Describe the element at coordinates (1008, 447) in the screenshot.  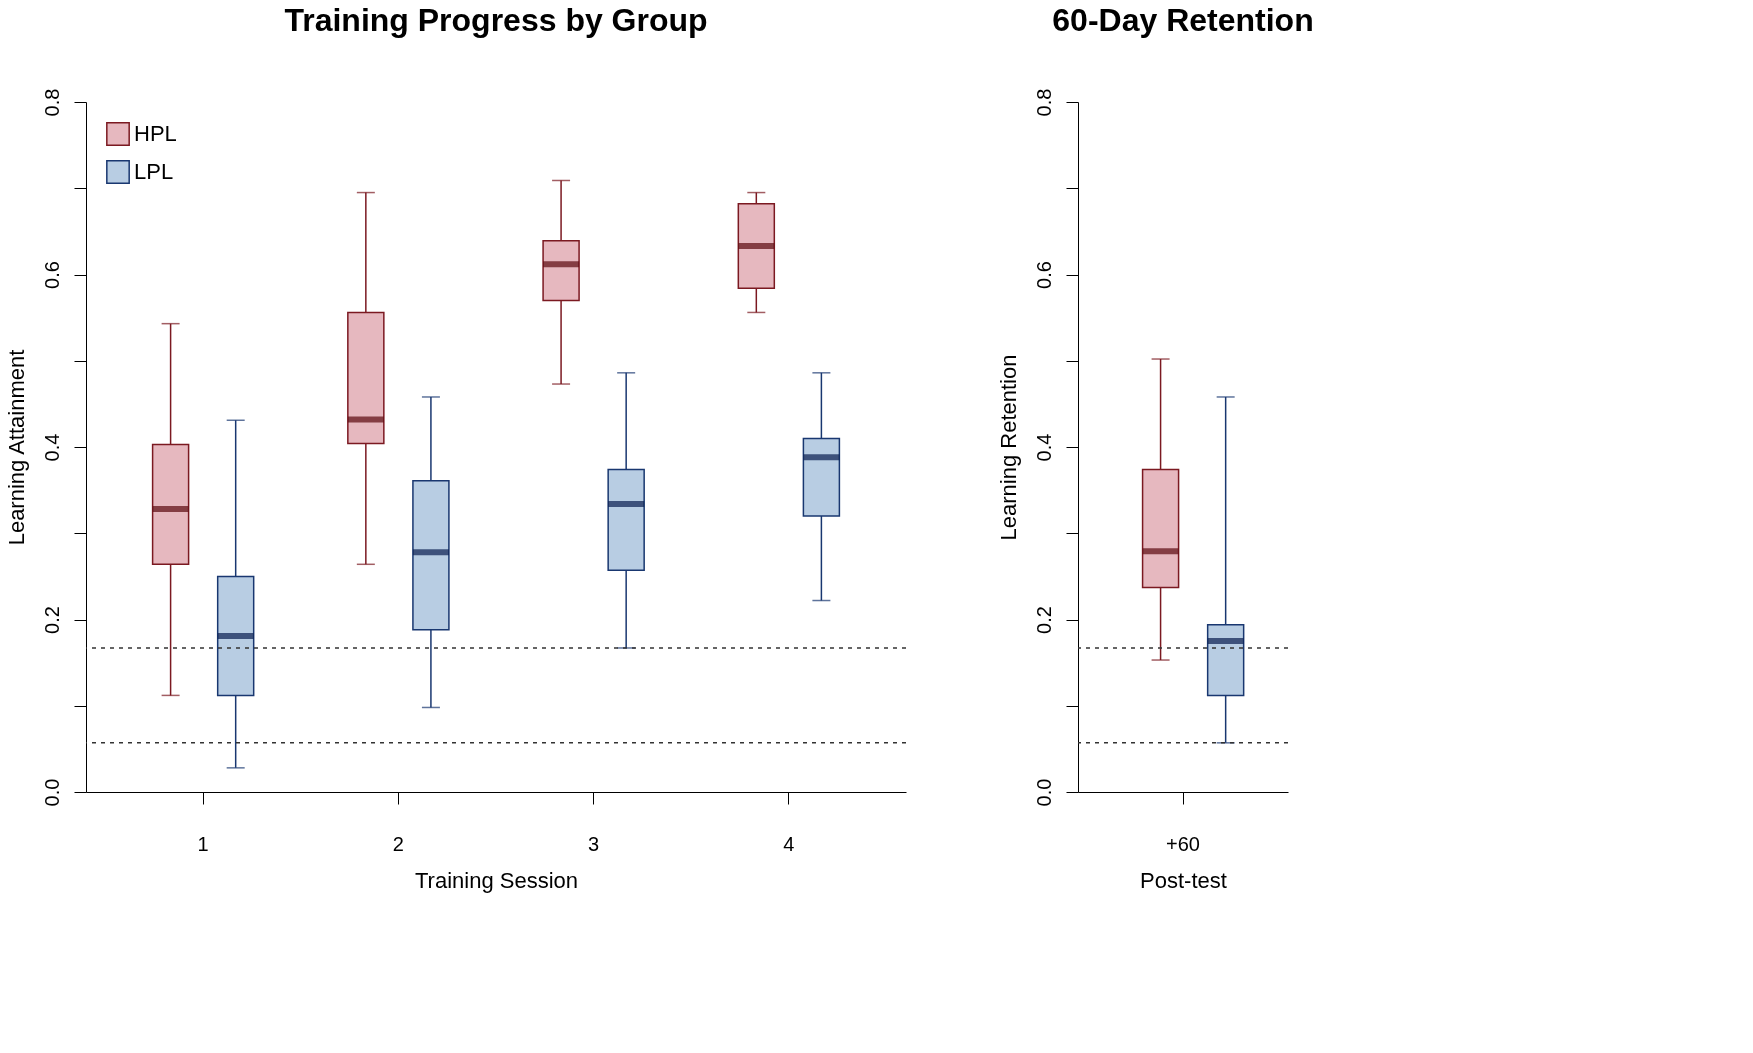
I see `y-axis-title: Learning Retention` at that location.